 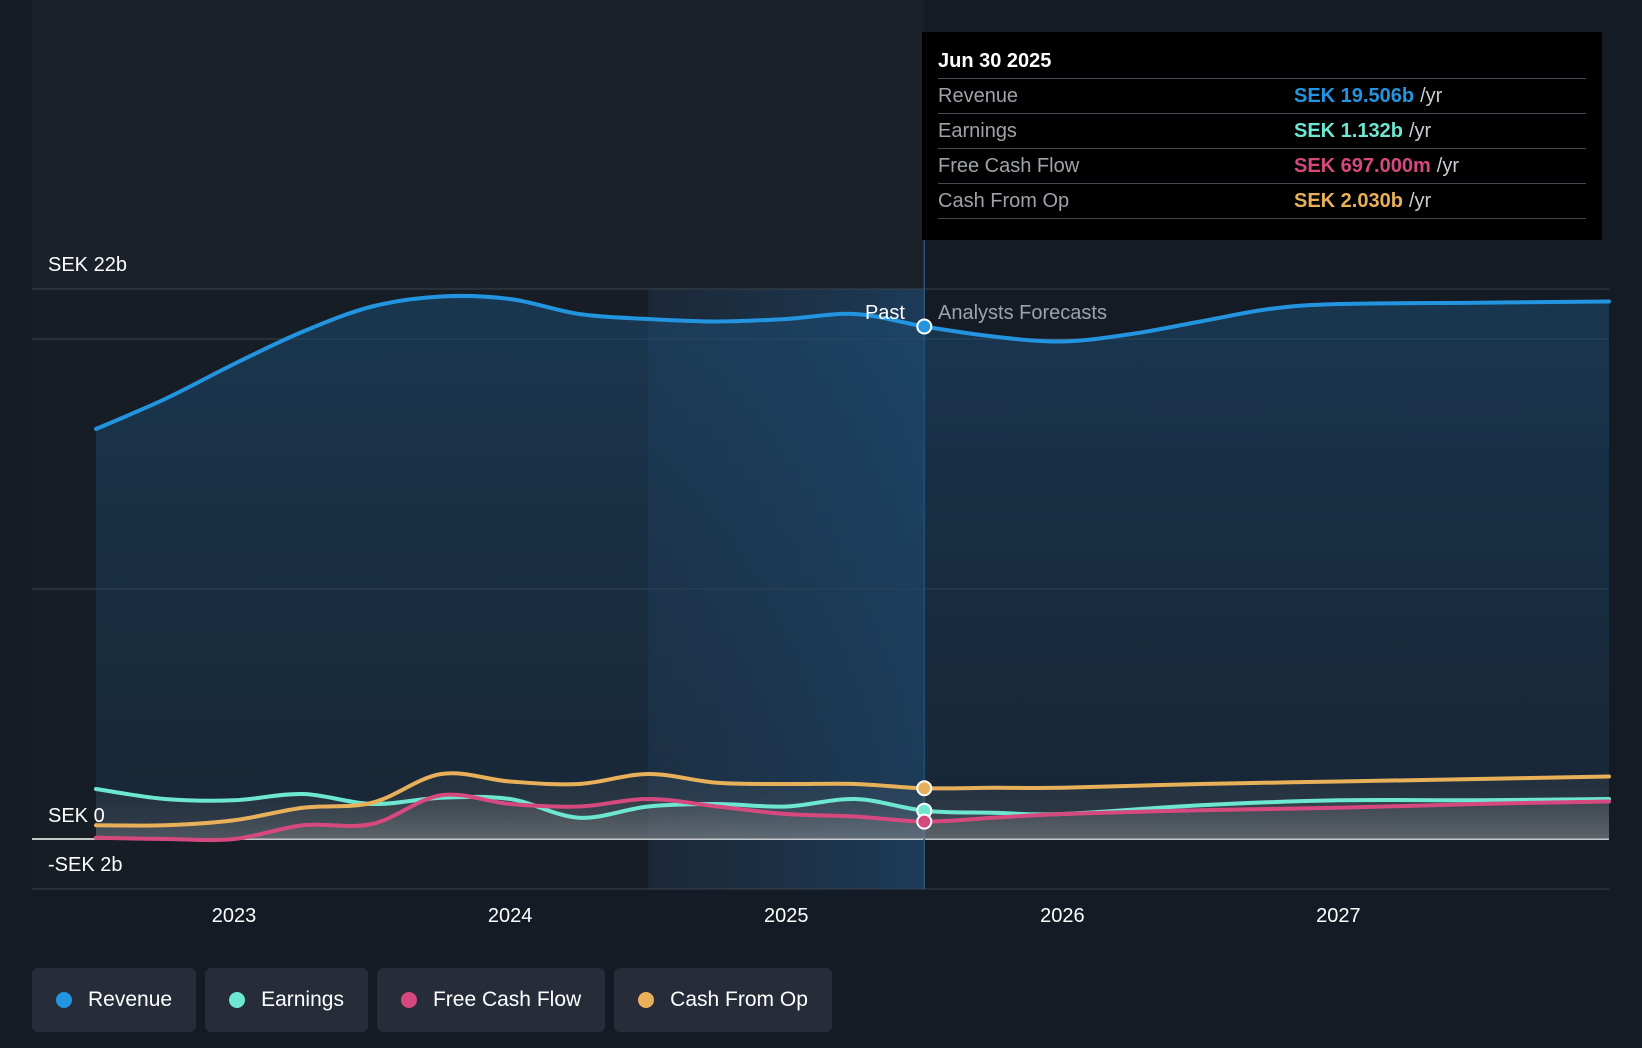 What do you see at coordinates (234, 916) in the screenshot?
I see `x-tick-label: 2023` at bounding box center [234, 916].